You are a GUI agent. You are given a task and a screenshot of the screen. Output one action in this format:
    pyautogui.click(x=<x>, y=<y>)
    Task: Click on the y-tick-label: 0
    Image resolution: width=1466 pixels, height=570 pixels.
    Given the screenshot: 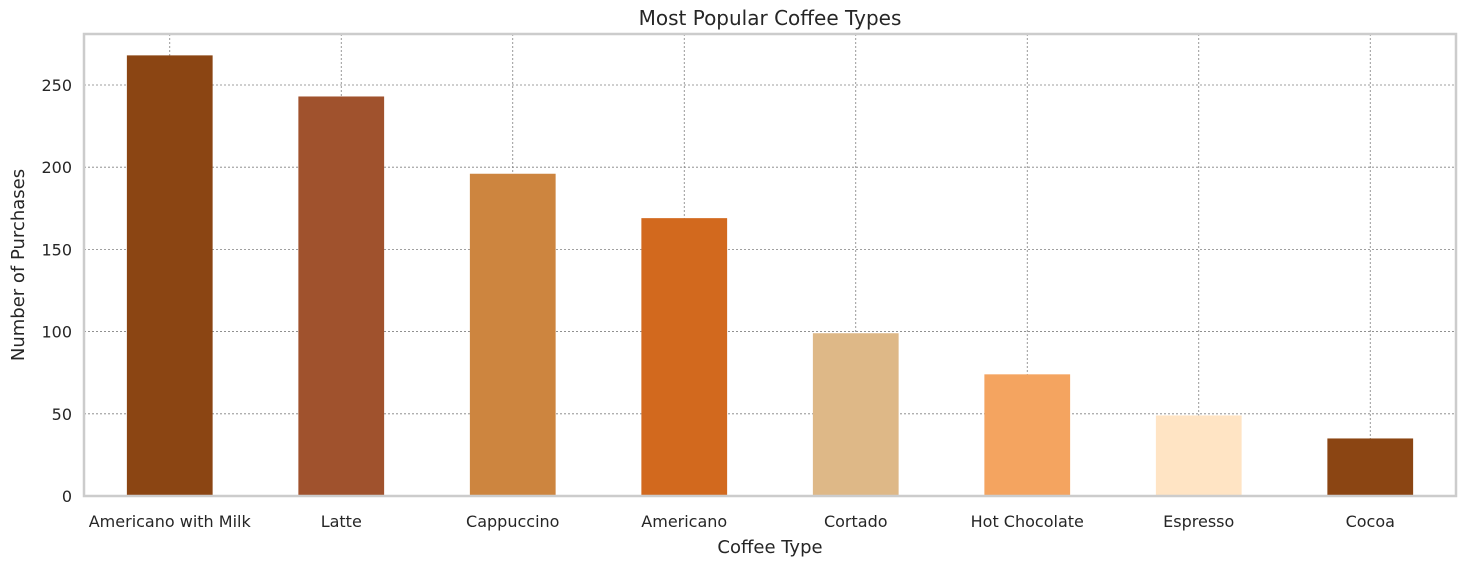 What is the action you would take?
    pyautogui.click(x=67, y=496)
    